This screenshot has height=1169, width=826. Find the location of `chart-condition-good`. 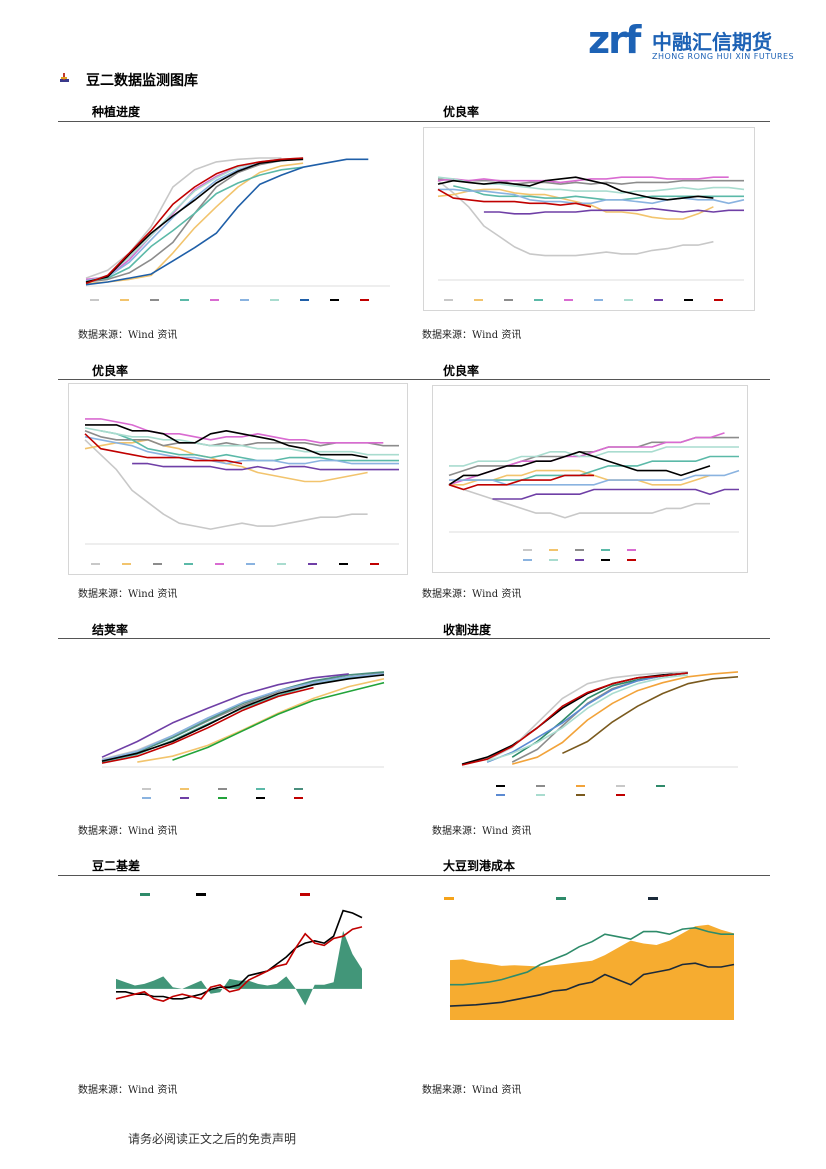

chart-condition-good is located at coordinates (238, 479).